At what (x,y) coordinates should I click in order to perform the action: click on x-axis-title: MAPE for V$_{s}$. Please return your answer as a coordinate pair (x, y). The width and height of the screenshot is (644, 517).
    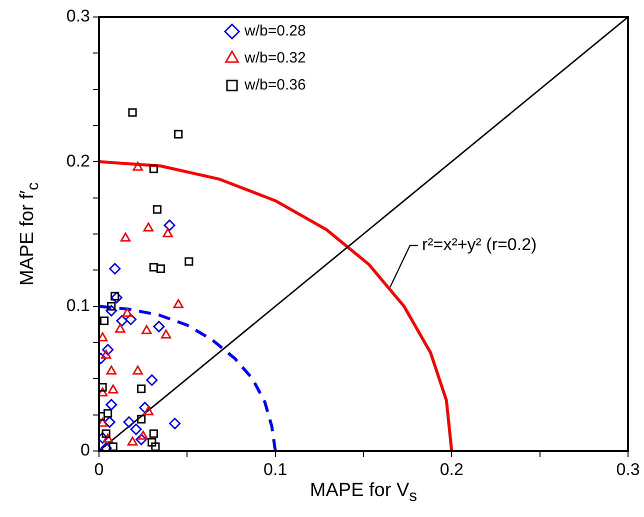
    Looking at the image, I should click on (363, 493).